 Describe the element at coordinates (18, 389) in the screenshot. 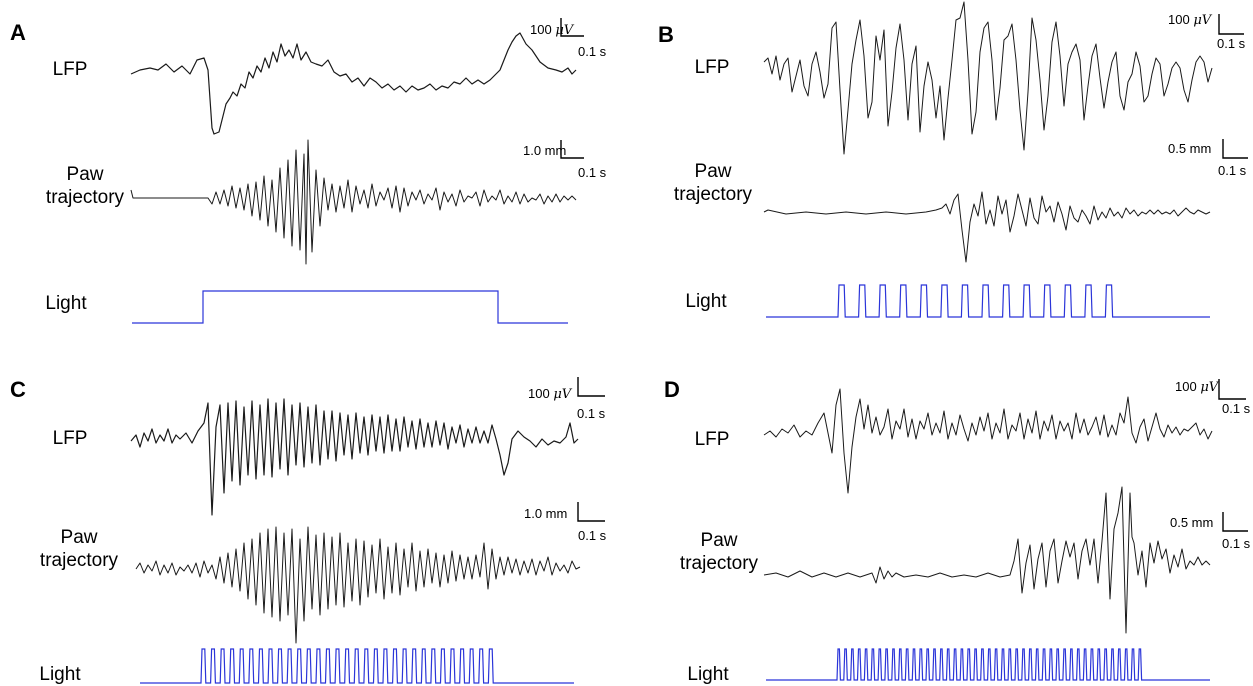

I see `panel-letter: C` at that location.